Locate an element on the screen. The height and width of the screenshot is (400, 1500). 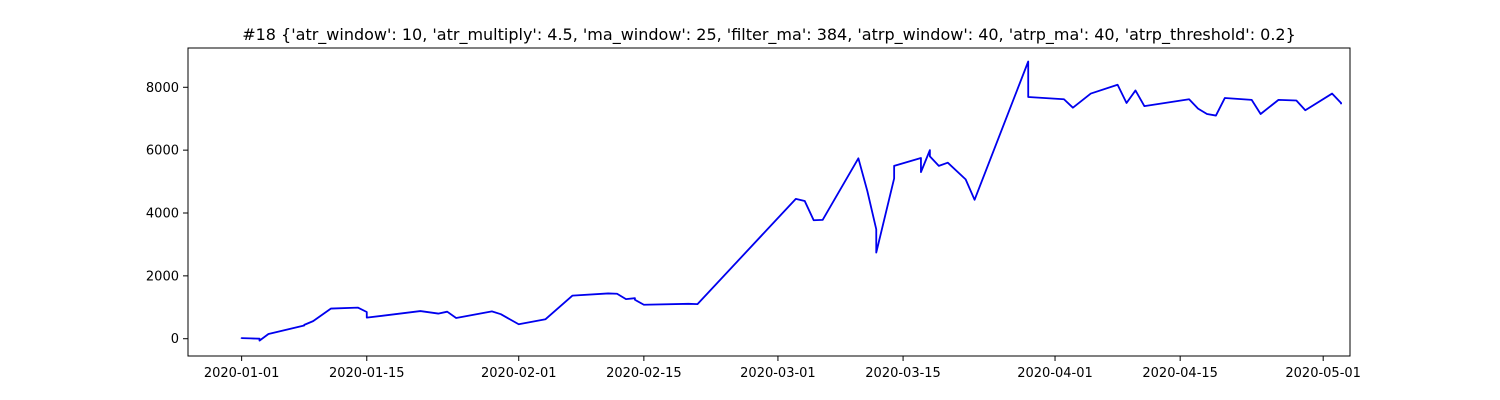
x-tick-label: 2020-04-01 is located at coordinates (1055, 373).